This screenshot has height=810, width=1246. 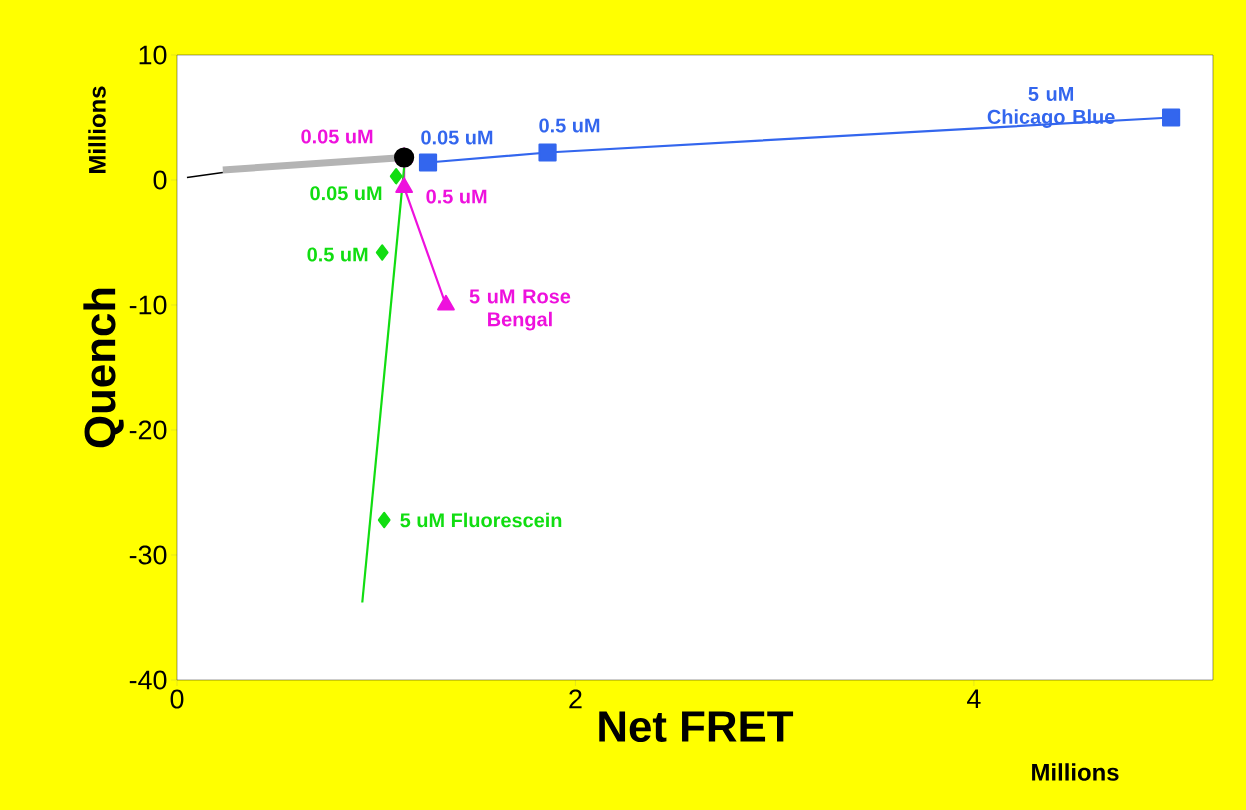 What do you see at coordinates (481, 520) in the screenshot?
I see `annotation: 5 uM Fluorescein` at bounding box center [481, 520].